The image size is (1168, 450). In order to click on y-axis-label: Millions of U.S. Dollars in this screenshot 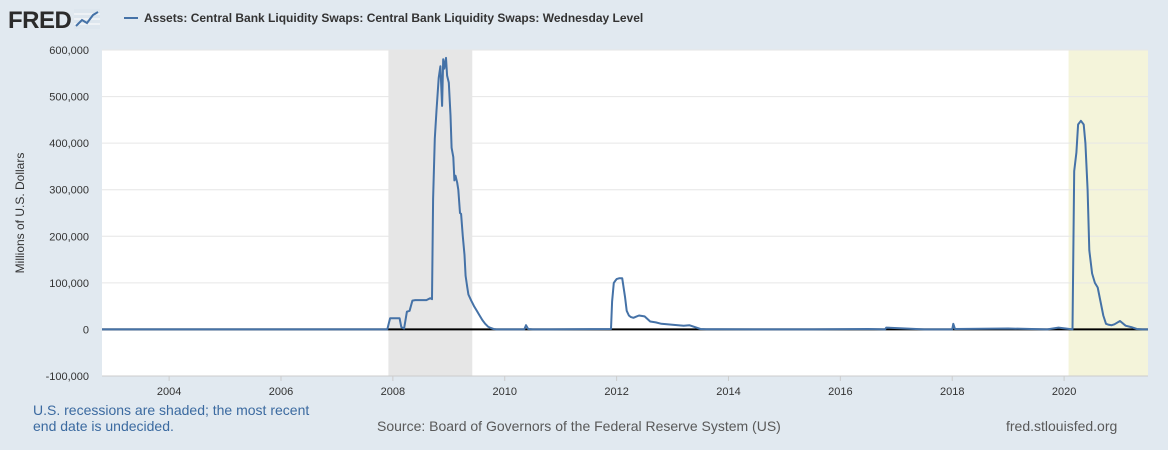, I will do `click(20, 213)`.